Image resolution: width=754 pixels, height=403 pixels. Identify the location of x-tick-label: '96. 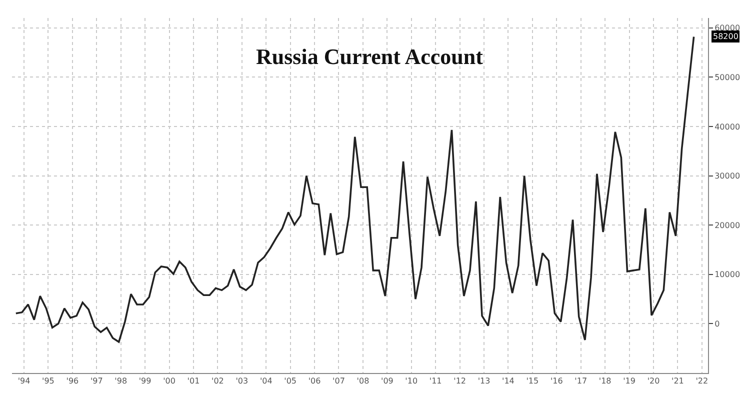
(72, 381).